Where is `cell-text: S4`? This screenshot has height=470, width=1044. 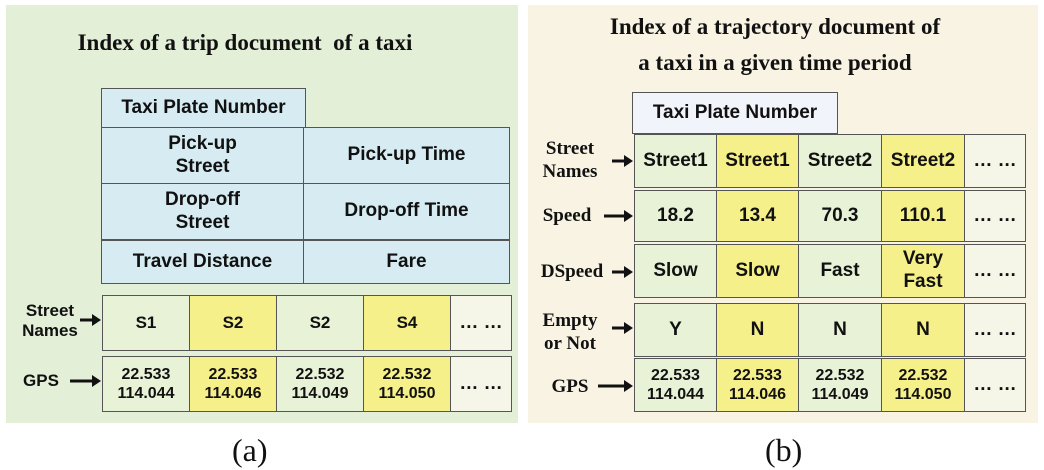 cell-text: S4 is located at coordinates (407, 322).